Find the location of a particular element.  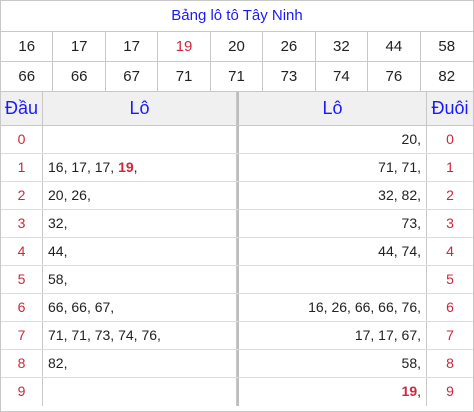

lo-head-cell: 32, is located at coordinates (140, 223).